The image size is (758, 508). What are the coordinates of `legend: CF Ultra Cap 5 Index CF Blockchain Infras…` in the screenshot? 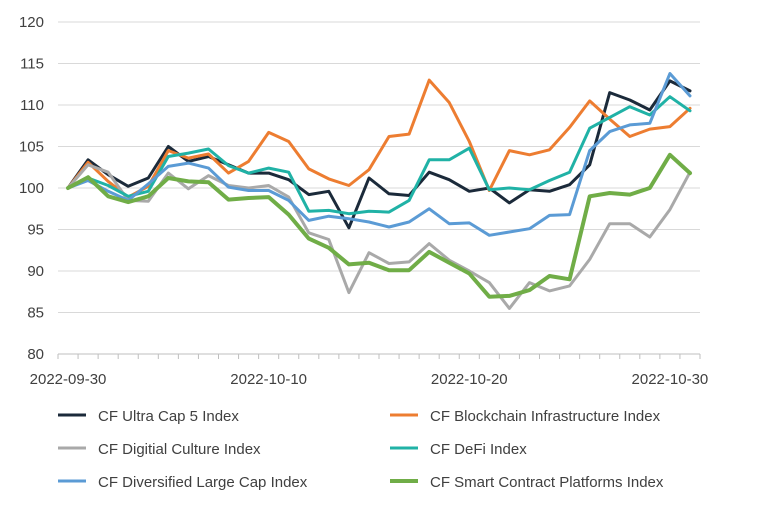 It's located at (361, 449).